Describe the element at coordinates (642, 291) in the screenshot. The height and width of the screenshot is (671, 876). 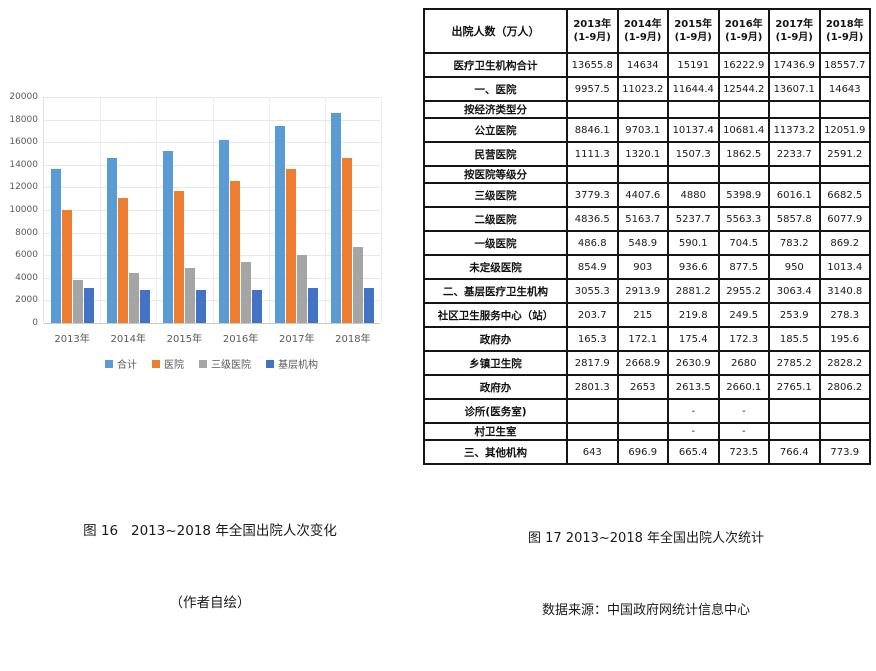
I see `table-cell: 2913.9` at that location.